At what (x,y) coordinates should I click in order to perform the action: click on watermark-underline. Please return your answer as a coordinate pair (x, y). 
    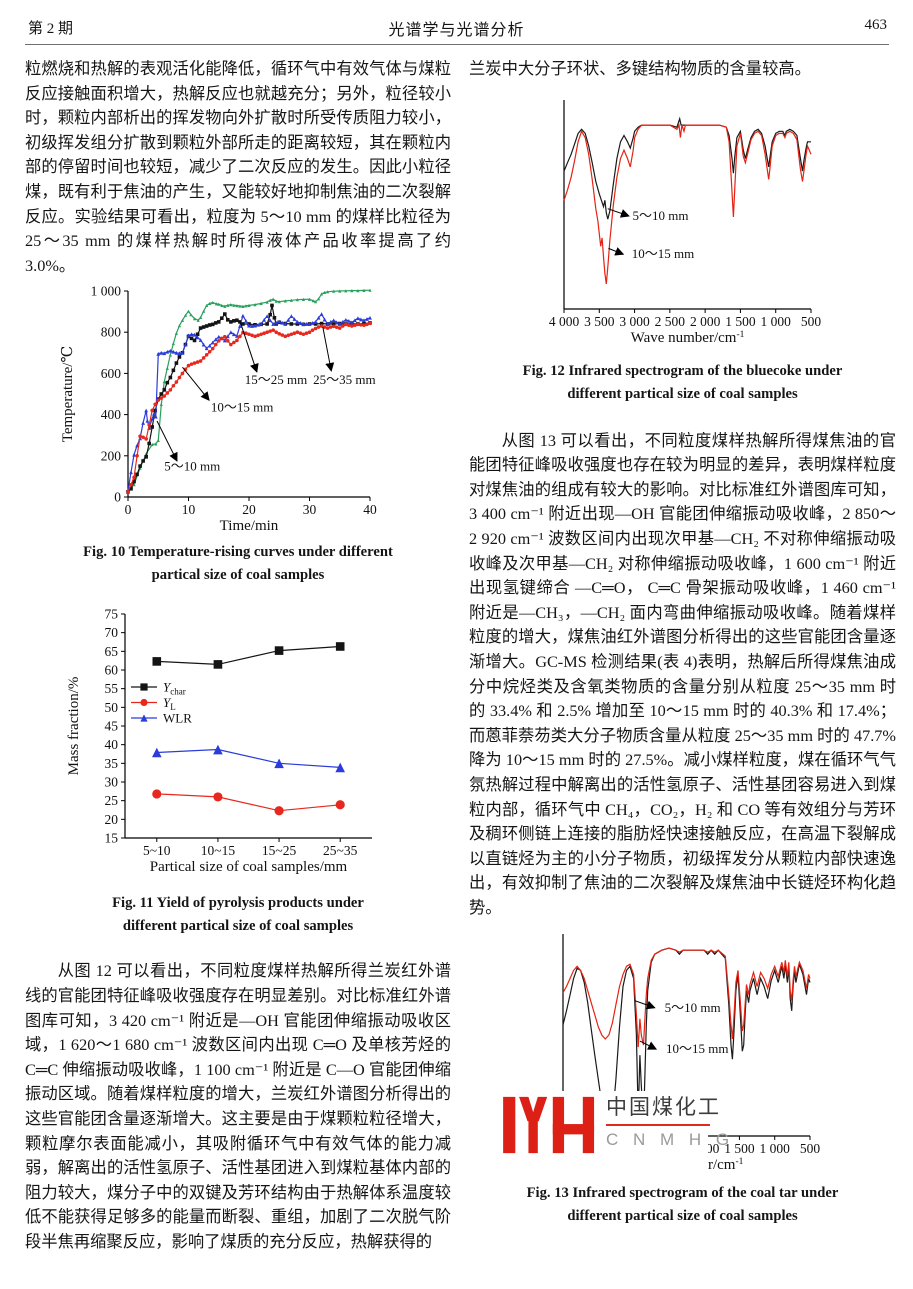
    Looking at the image, I should click on (658, 1125).